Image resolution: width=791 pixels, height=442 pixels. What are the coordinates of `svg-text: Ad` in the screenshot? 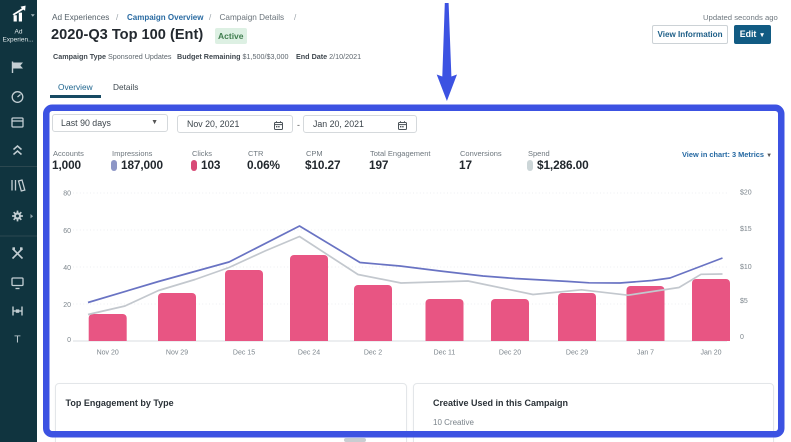 It's located at (19, 32).